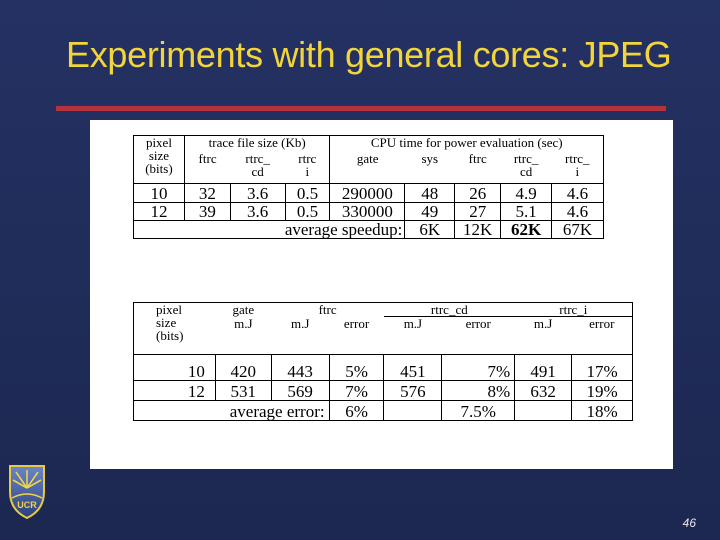  Describe the element at coordinates (466, 143) in the screenshot. I see `cpu-time-group-header: CPU time for power evaluation (sec)` at that location.